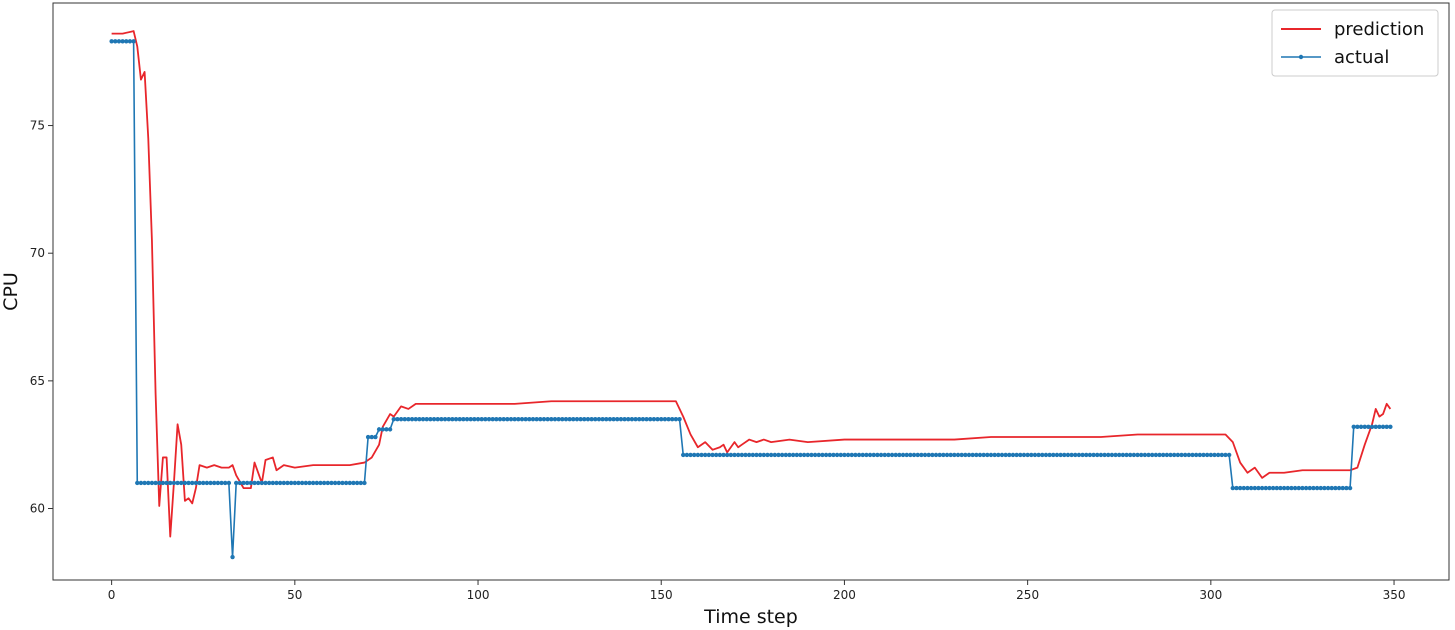 This screenshot has width=1455, height=630. Describe the element at coordinates (37, 253) in the screenshot. I see `y-tick-label: 70` at that location.